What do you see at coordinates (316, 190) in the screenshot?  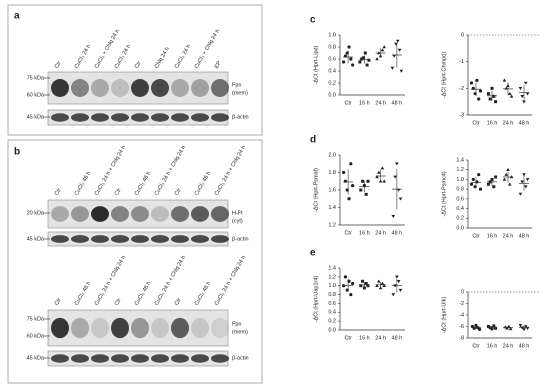 I see `y-axis-label: -ΔCt (Hprt-Psmaf)` at bounding box center [316, 190].